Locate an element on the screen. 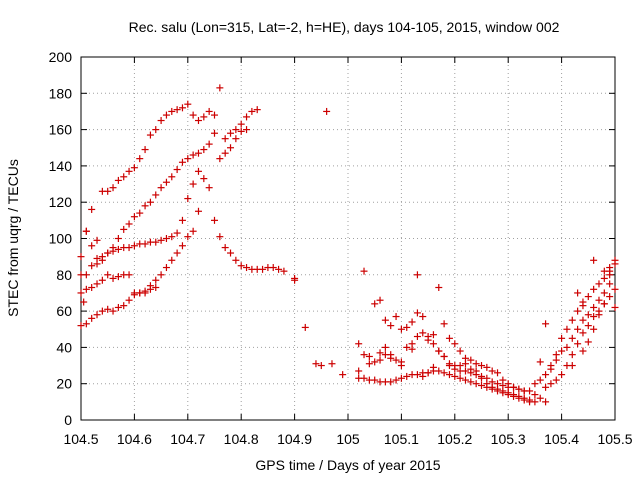 Image resolution: width=640 pixels, height=480 pixels. x-tick-label: 105.3 is located at coordinates (508, 439).